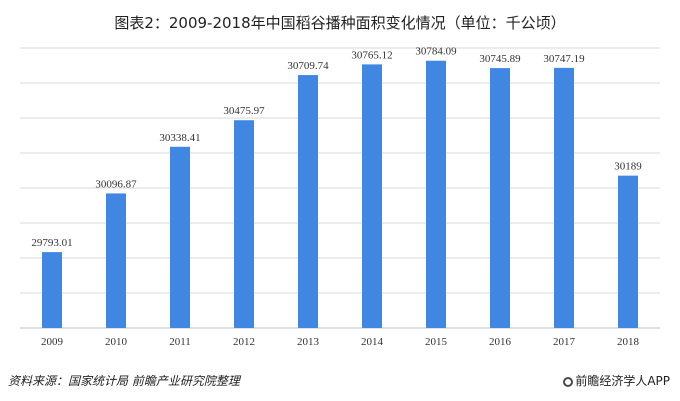 Image resolution: width=680 pixels, height=401 pixels. I want to click on data-label: 30096.87, so click(116, 184).